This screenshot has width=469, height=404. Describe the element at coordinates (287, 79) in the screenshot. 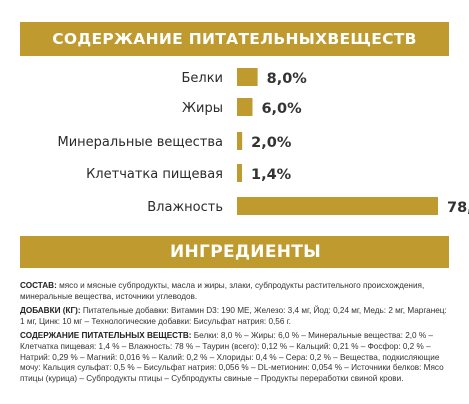

I see `value-label: 8,0%` at that location.